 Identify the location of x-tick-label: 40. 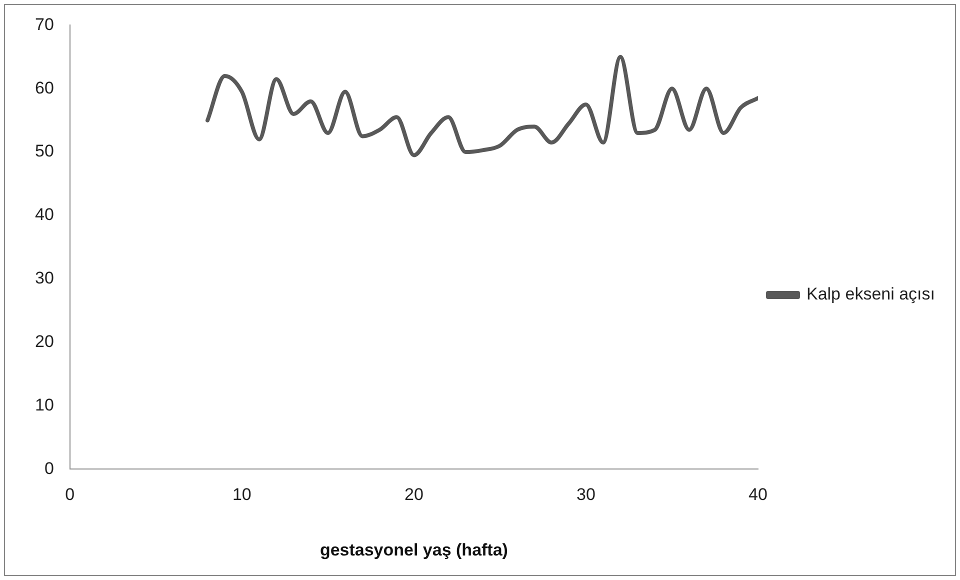
(758, 494).